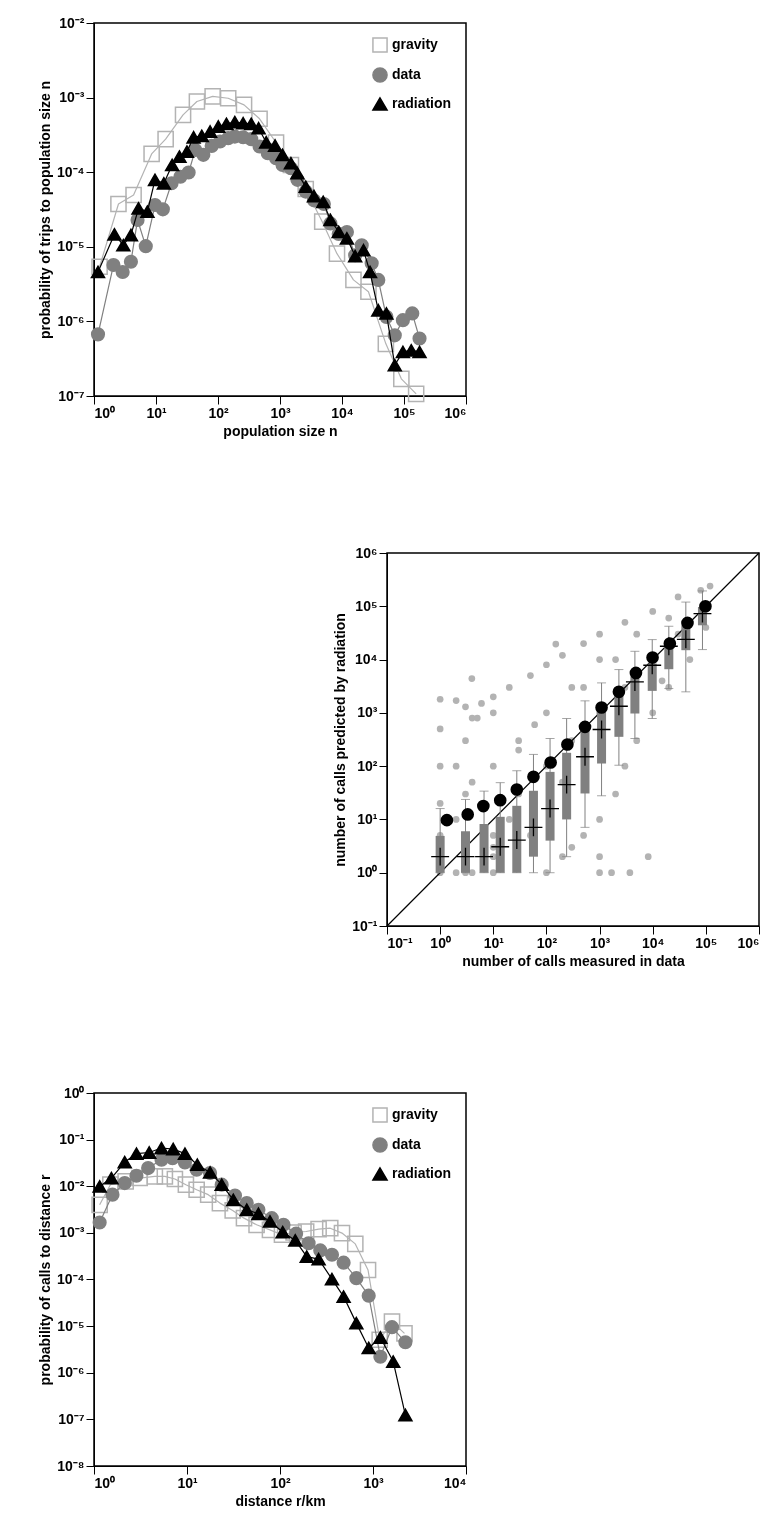 This screenshot has height=1531, width=776. What do you see at coordinates (366, 605) in the screenshot?
I see `y-tick-label: 10⁵` at bounding box center [366, 605].